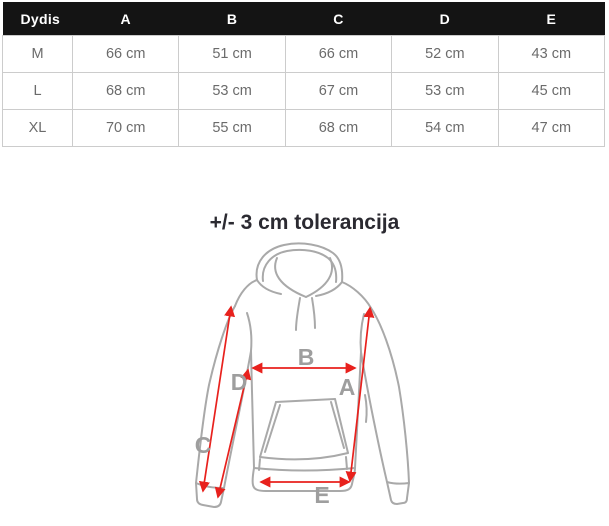 The image size is (609, 526). Describe the element at coordinates (347, 387) in the screenshot. I see `label-a: A` at that location.